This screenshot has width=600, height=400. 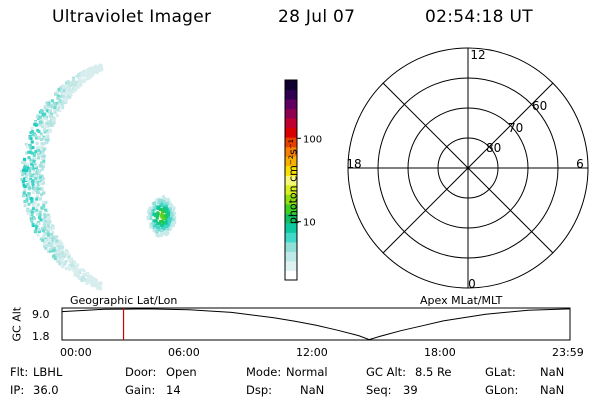 What do you see at coordinates (312, 352) in the screenshot?
I see `x-tick-2: 12:00` at bounding box center [312, 352].